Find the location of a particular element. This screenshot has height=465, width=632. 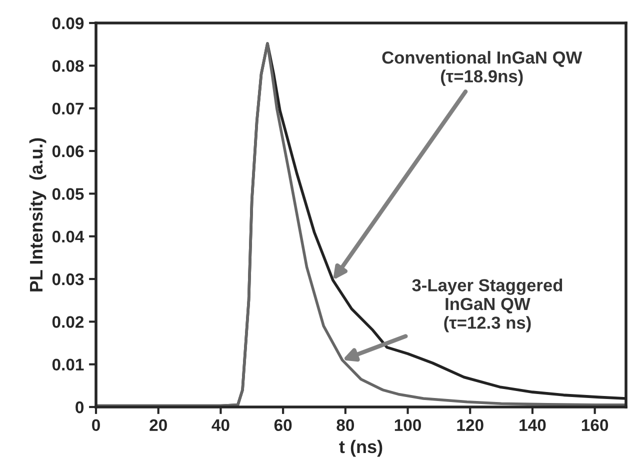

y-tick-label: 0.02 is located at coordinates (68, 322).